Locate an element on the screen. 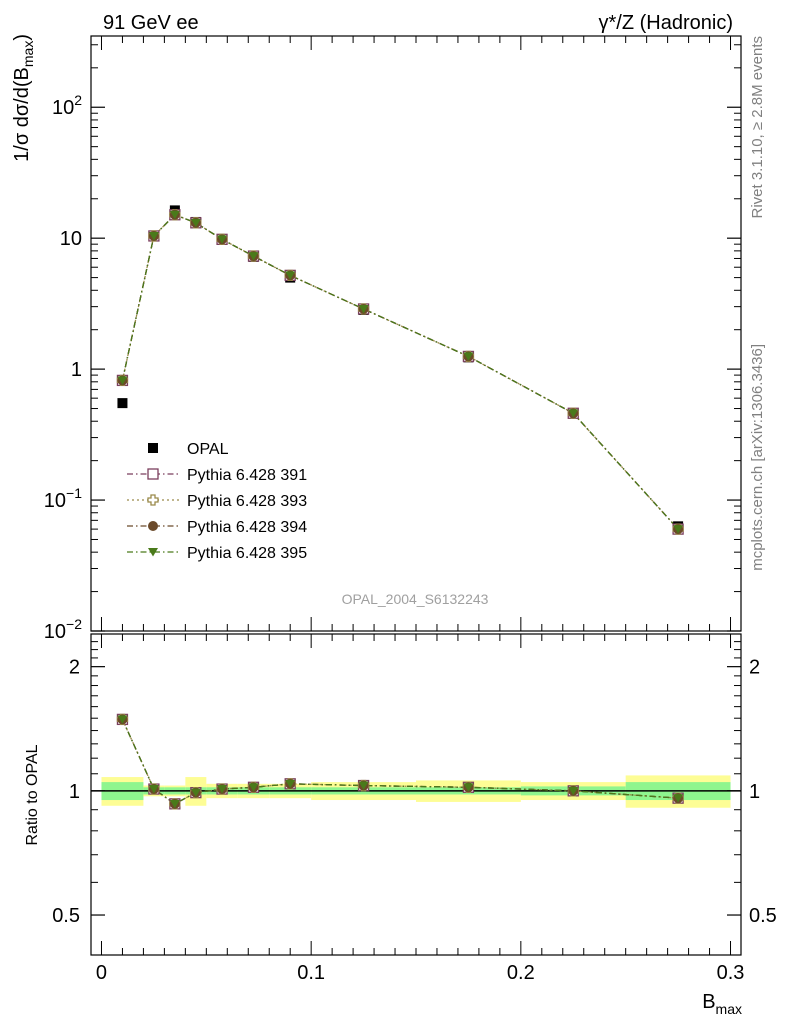  ratio-ylabel: Ratio to OPAL is located at coordinates (32, 794).